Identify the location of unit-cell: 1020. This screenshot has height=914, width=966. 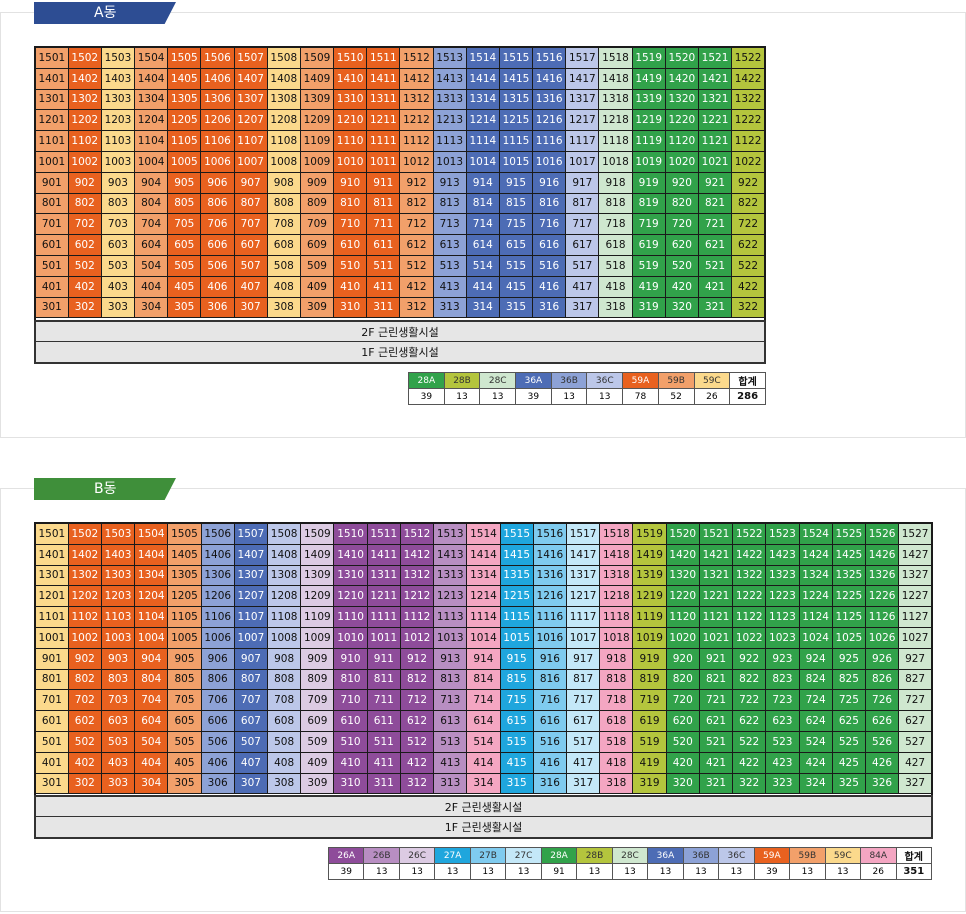
(682, 637).